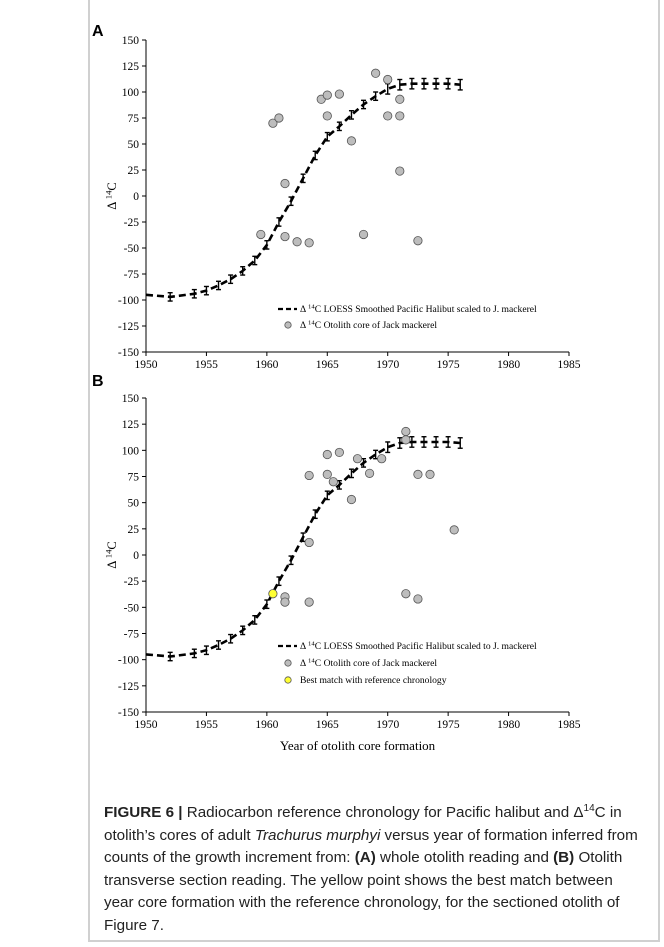  I want to click on y-tick-label: -75, so click(132, 275).